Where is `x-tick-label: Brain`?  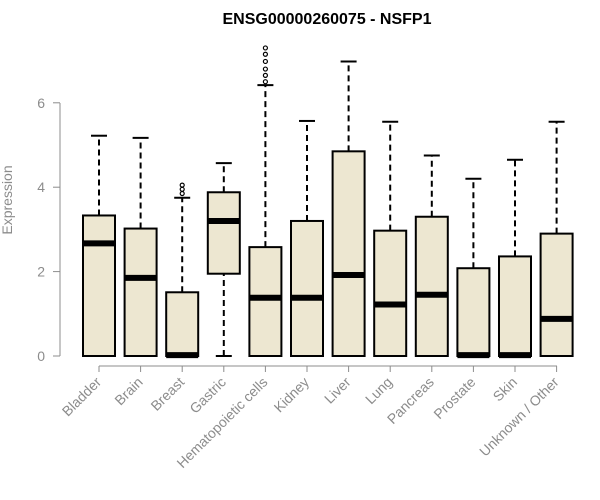
x-tick-label: Brain is located at coordinates (128, 391).